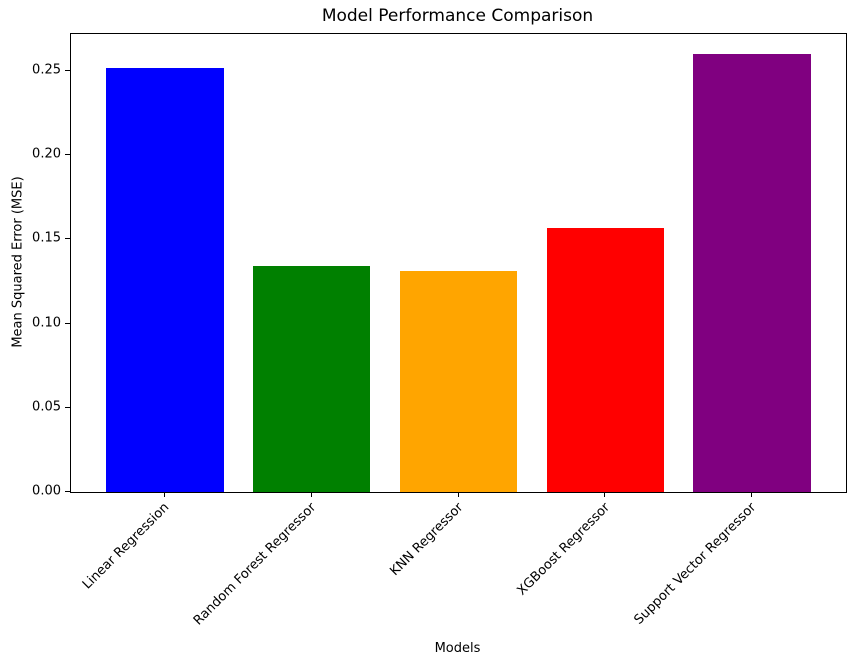  Describe the element at coordinates (312, 379) in the screenshot. I see `bar-random-forest-regressor` at that location.